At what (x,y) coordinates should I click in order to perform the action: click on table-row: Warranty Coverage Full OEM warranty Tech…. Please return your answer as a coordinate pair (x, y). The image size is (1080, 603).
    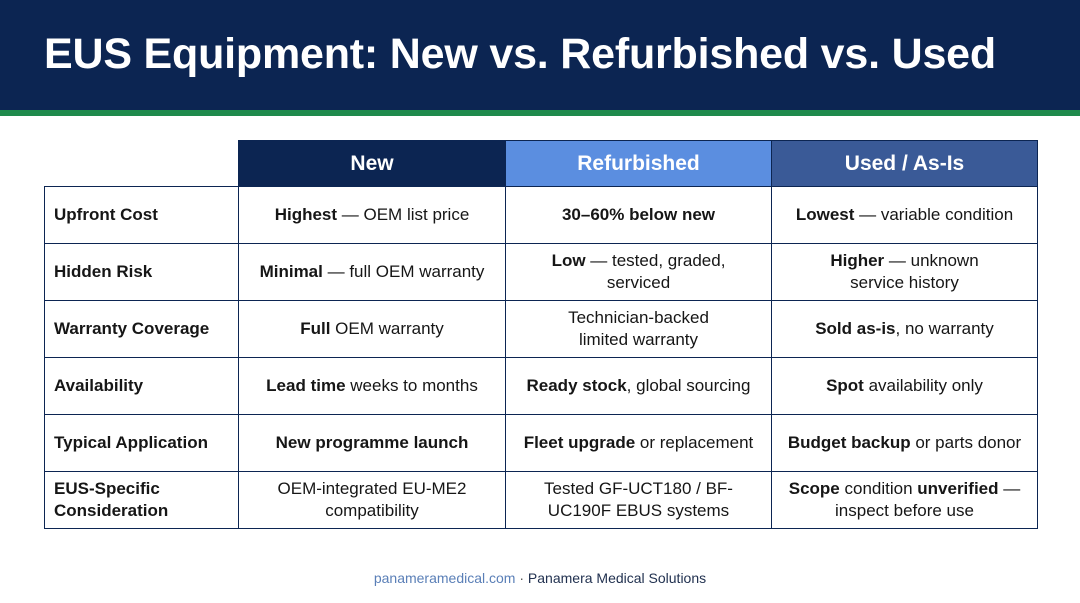
    Looking at the image, I should click on (541, 329).